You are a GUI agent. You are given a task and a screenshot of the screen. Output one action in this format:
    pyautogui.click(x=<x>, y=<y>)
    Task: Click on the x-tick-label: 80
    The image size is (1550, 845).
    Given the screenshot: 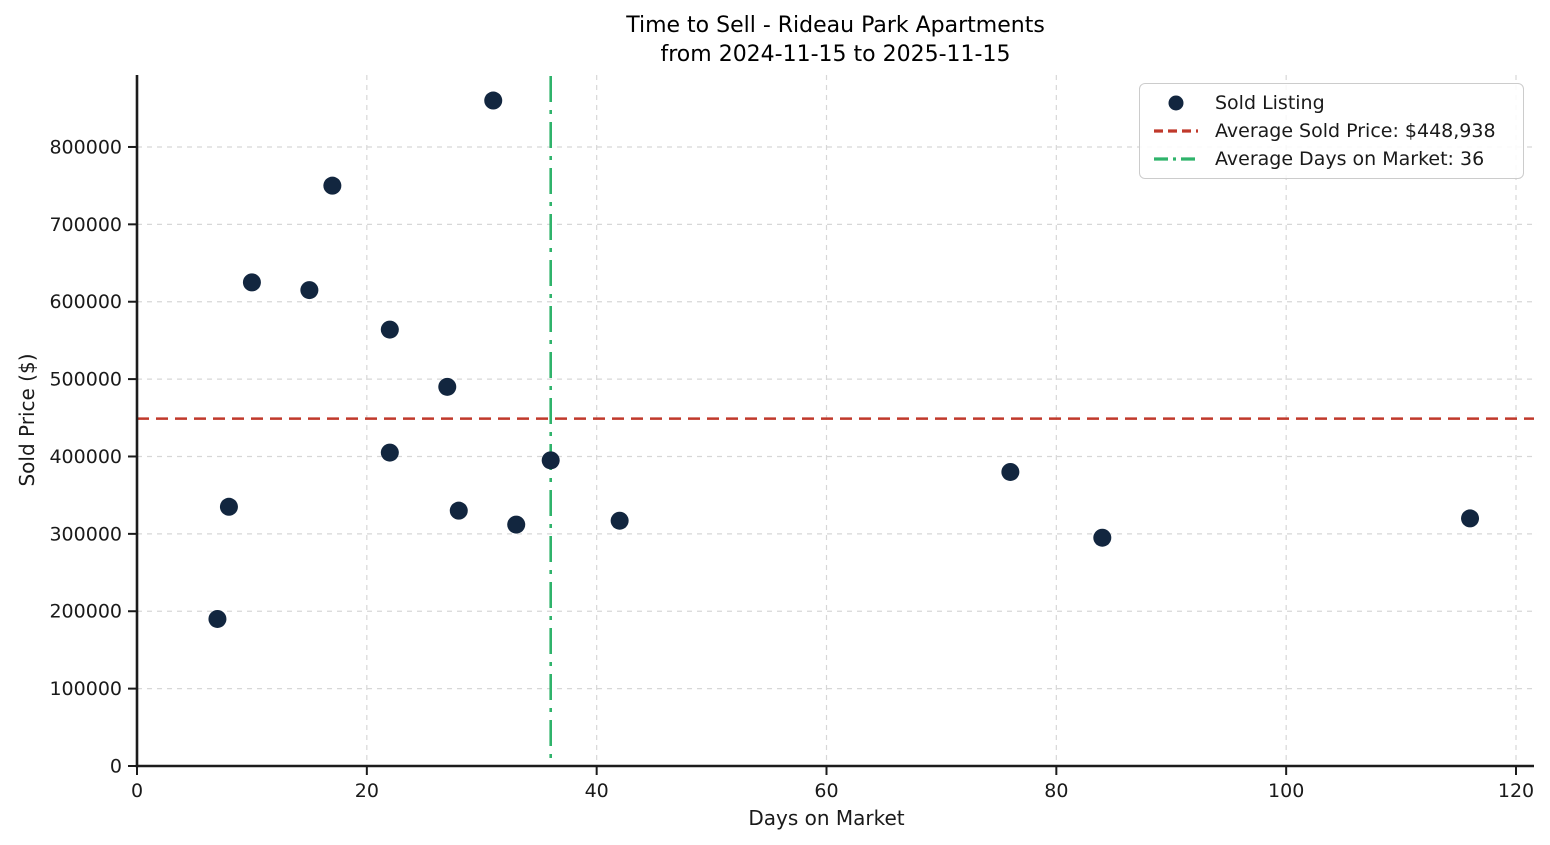 What is the action you would take?
    pyautogui.click(x=1056, y=791)
    